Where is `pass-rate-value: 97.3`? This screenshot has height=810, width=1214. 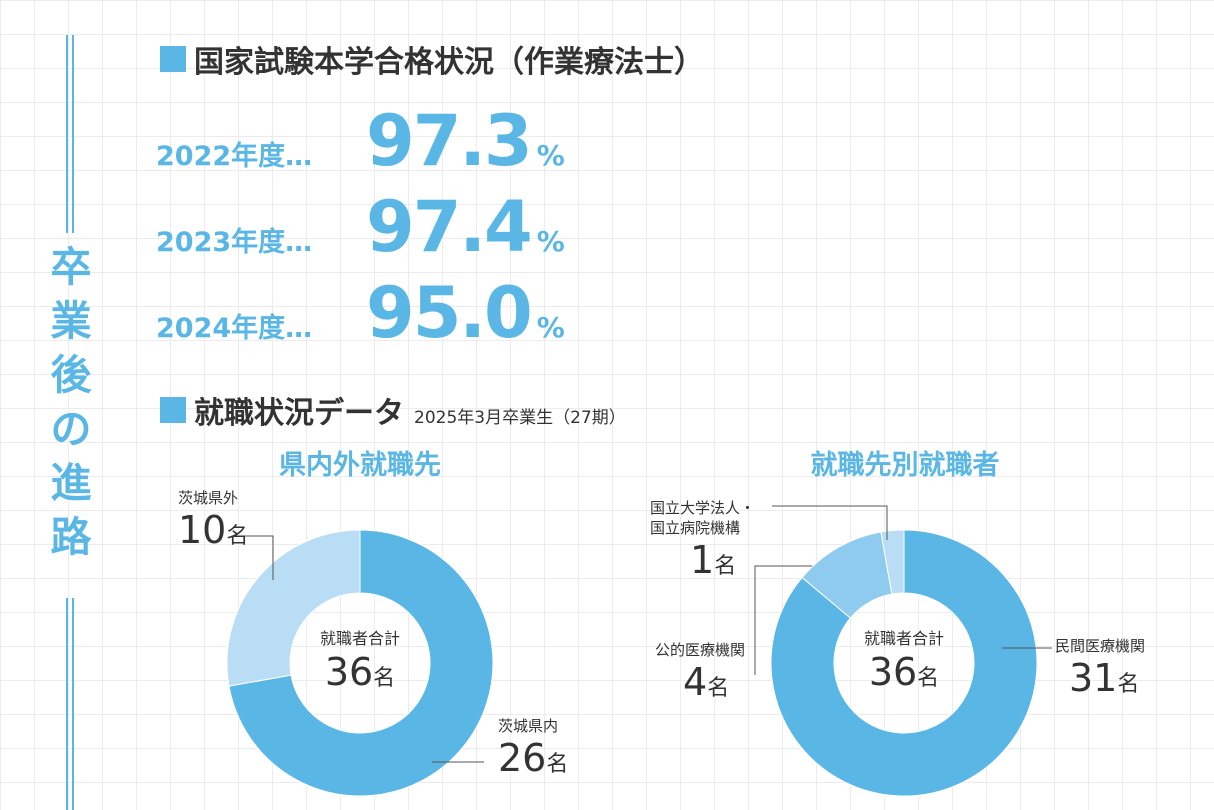
pass-rate-value: 97.3 is located at coordinates (449, 141).